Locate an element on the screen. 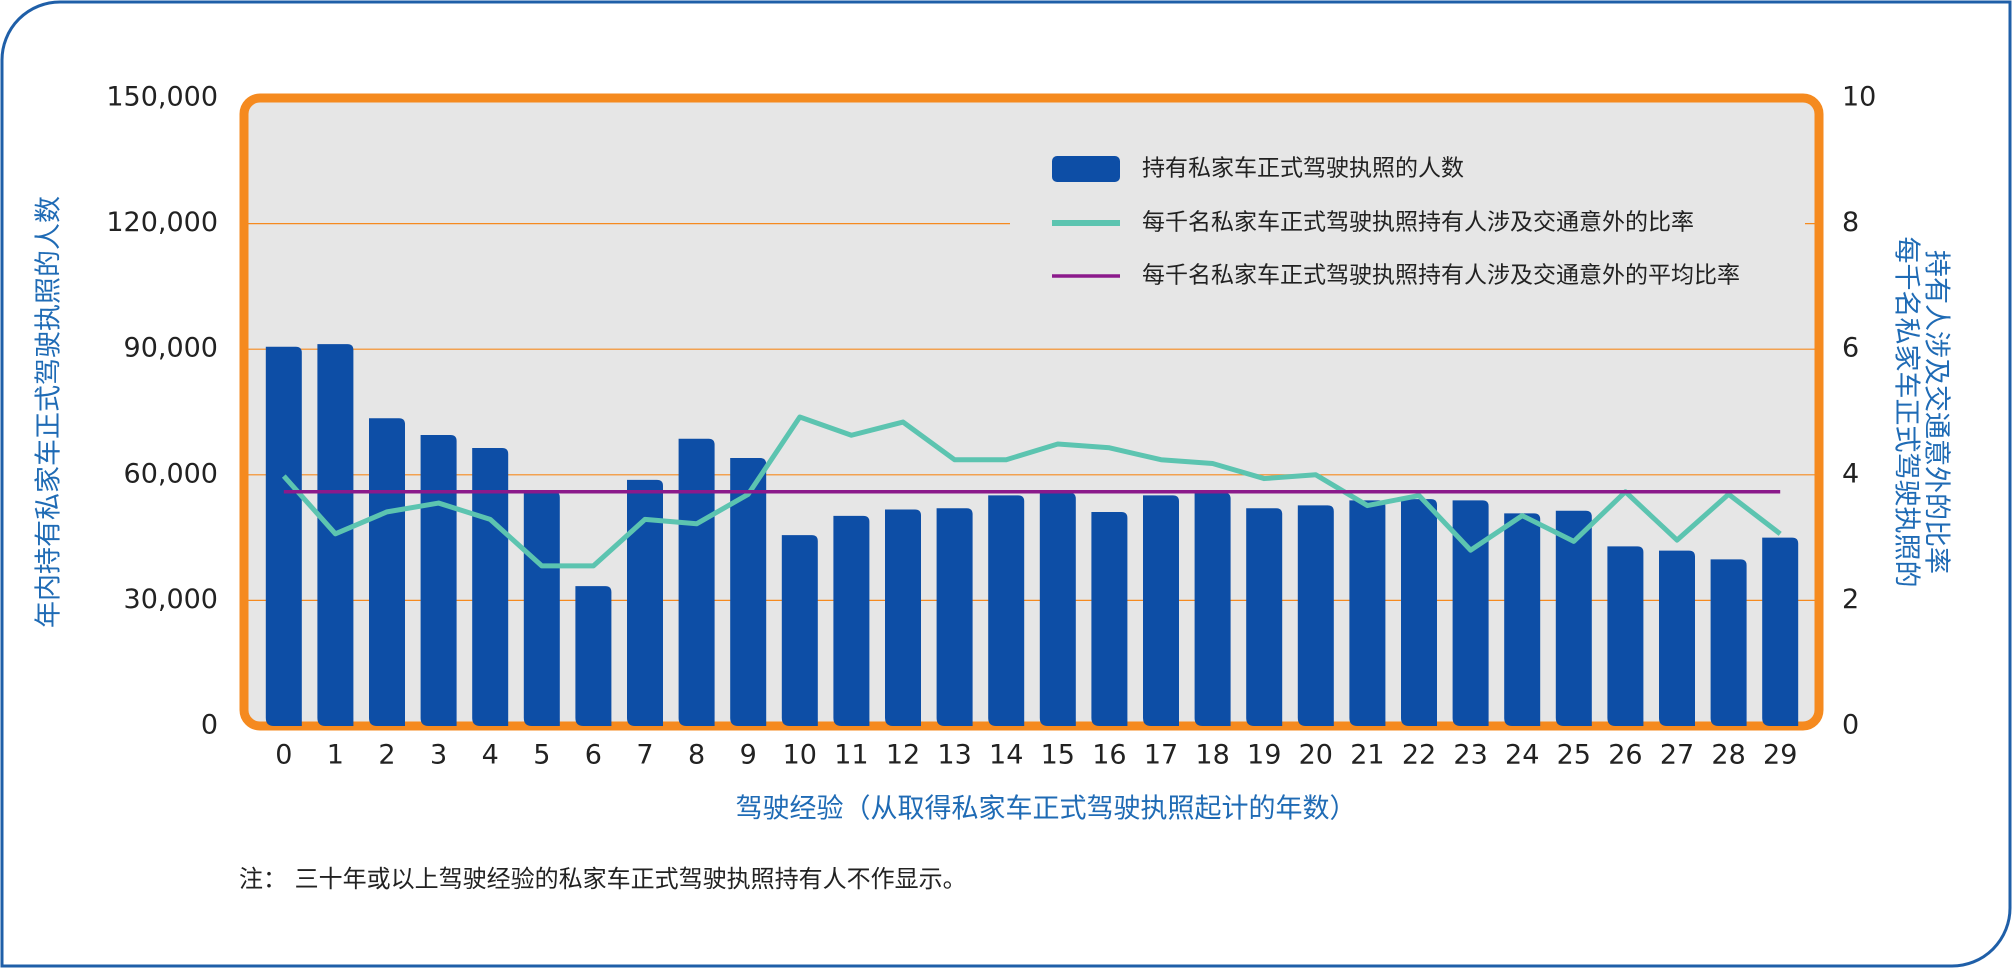  x-tick-label: 12 is located at coordinates (903, 755).